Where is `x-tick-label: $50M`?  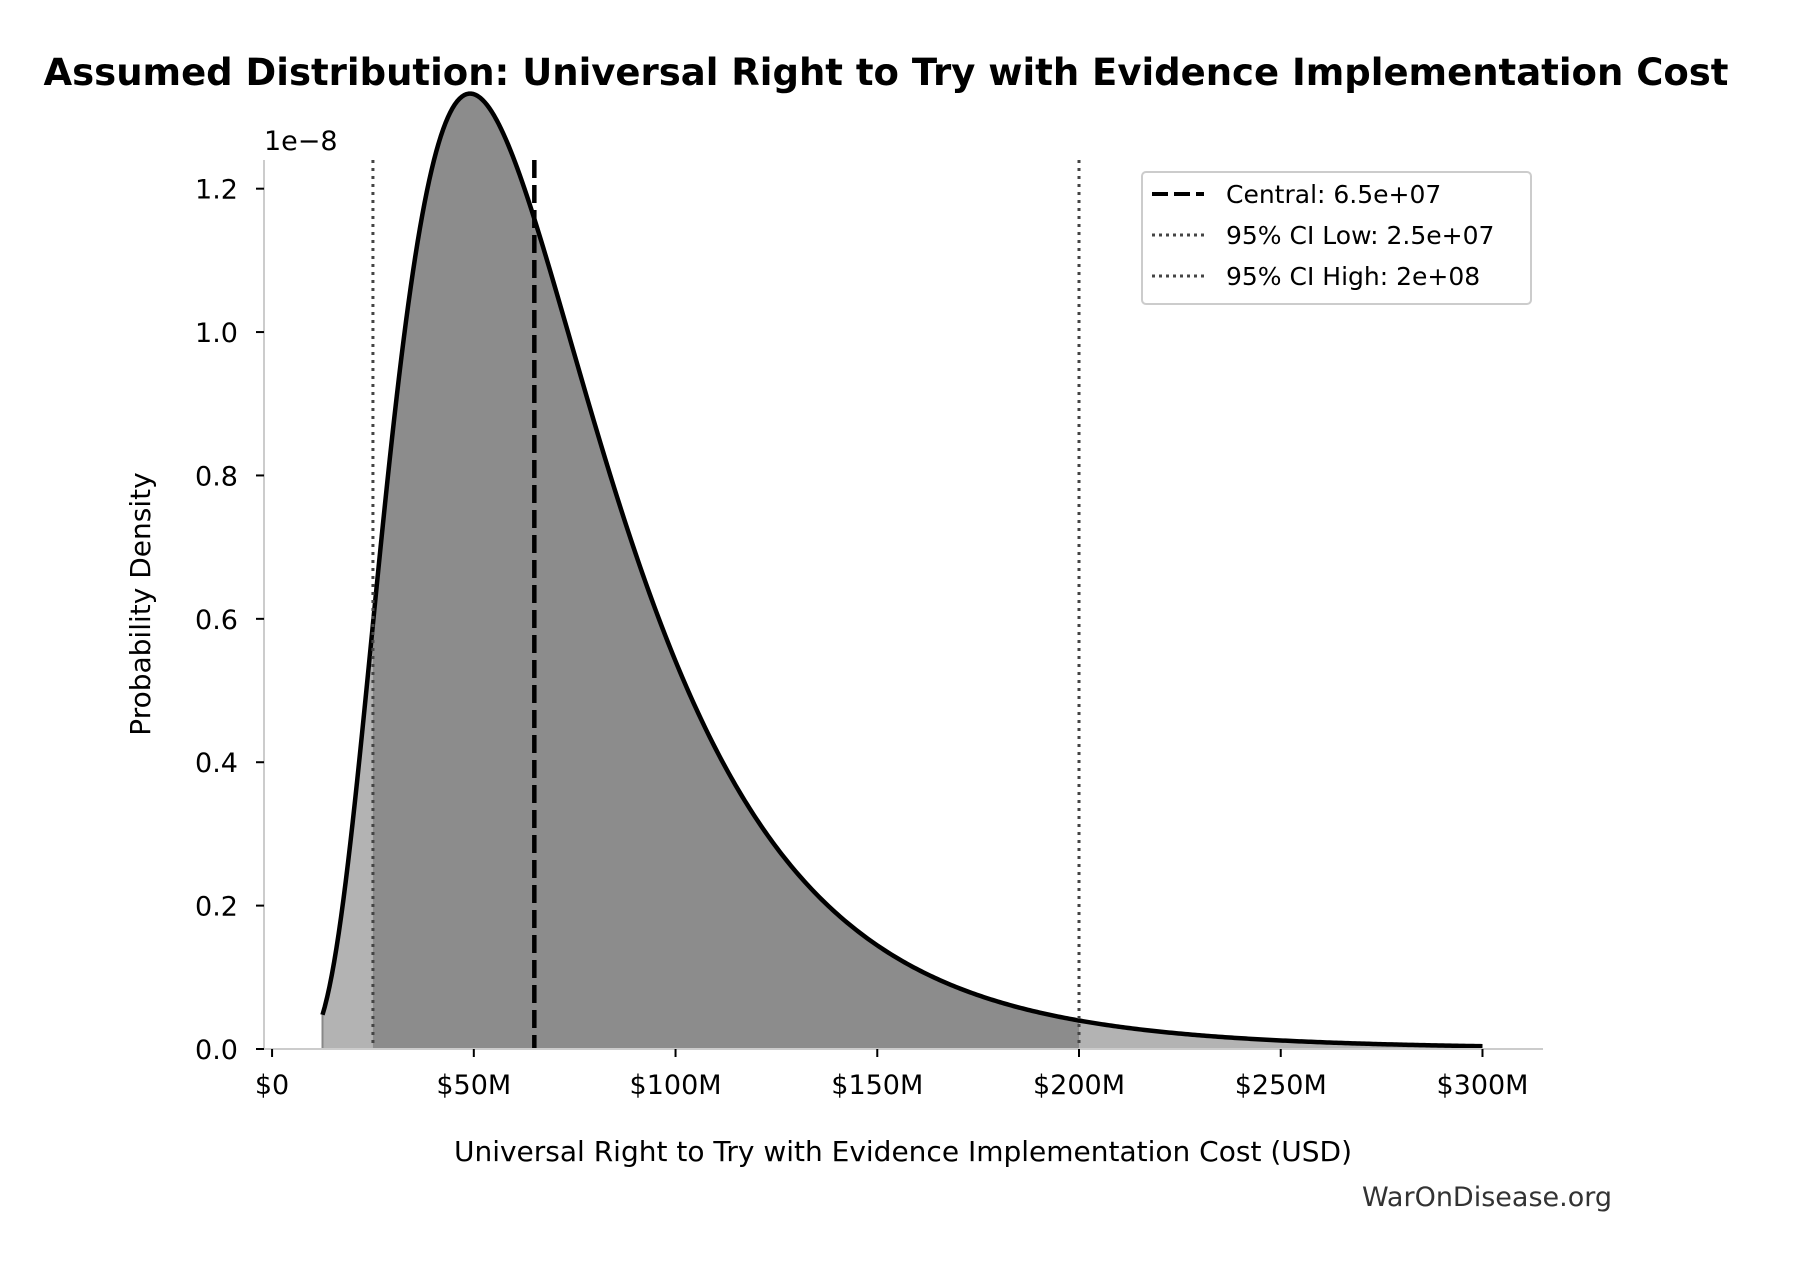 x-tick-label: $50M is located at coordinates (473, 1085).